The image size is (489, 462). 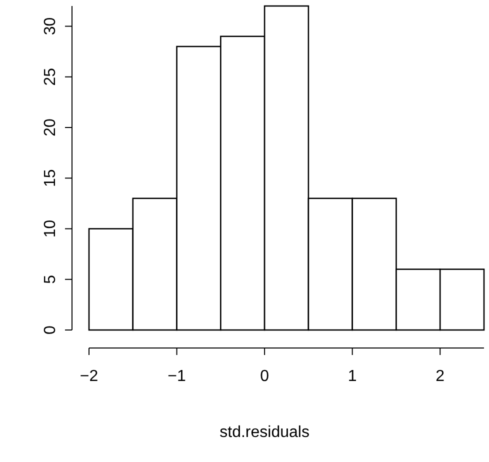 What do you see at coordinates (50, 279) in the screenshot?
I see `y-tick-label: 5` at bounding box center [50, 279].